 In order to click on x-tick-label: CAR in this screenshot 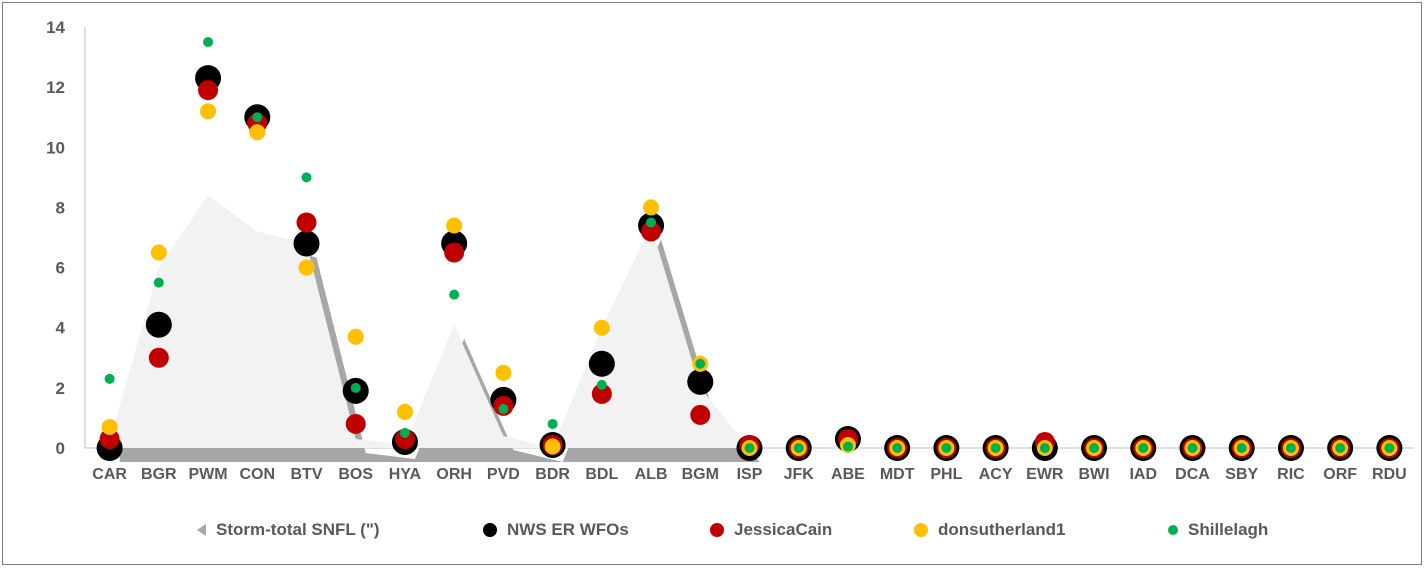, I will do `click(109, 474)`.